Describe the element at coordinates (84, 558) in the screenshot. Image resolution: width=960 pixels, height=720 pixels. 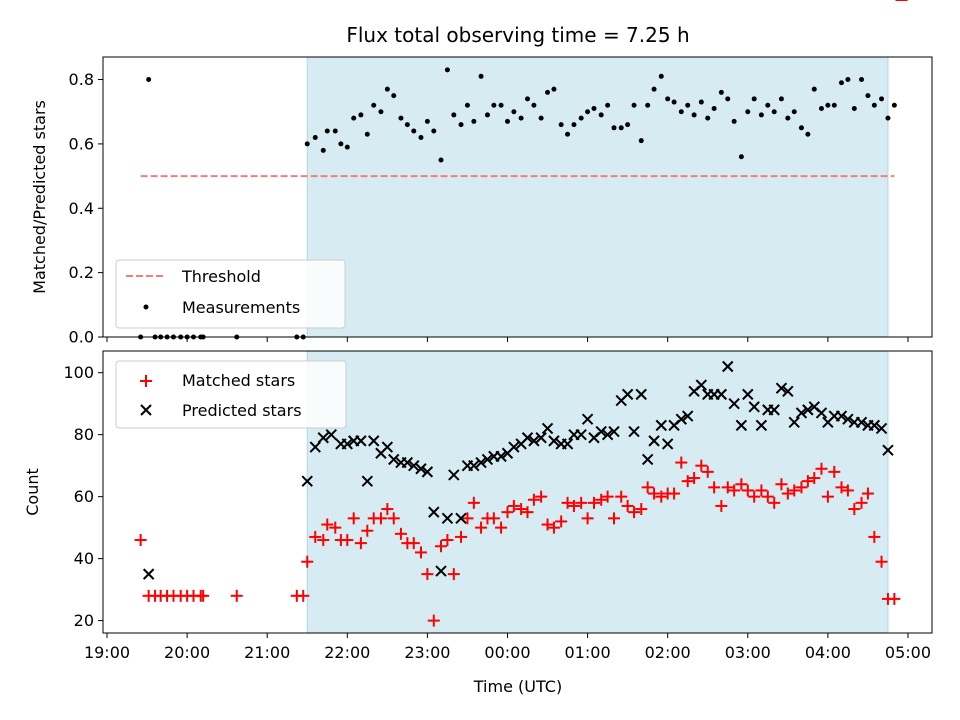
I see `y-tick-label: 40` at that location.